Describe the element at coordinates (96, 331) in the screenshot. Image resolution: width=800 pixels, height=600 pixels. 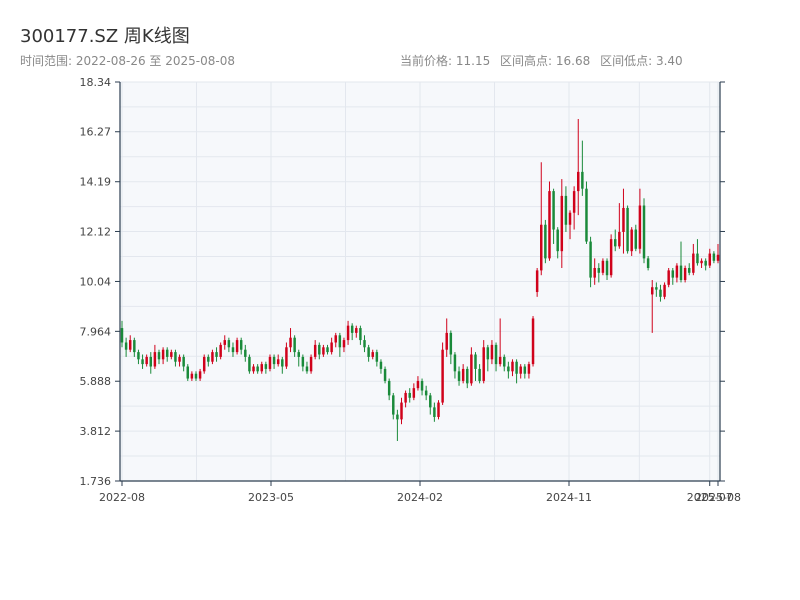
I see `y-tick-label: 7.964` at that location.